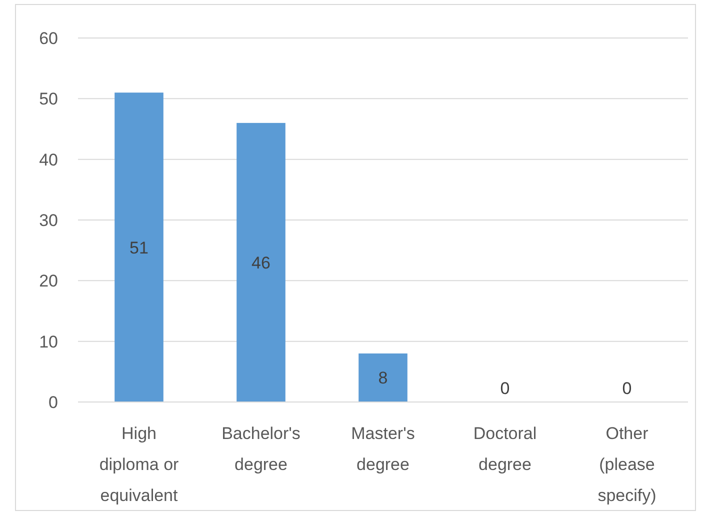  Describe the element at coordinates (627, 464) in the screenshot. I see `x-tick-label: Other (please specify)` at that location.